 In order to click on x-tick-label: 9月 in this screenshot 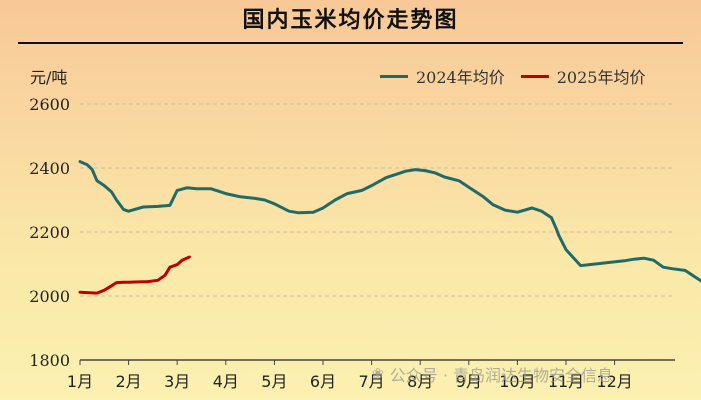, I will do `click(469, 381)`.